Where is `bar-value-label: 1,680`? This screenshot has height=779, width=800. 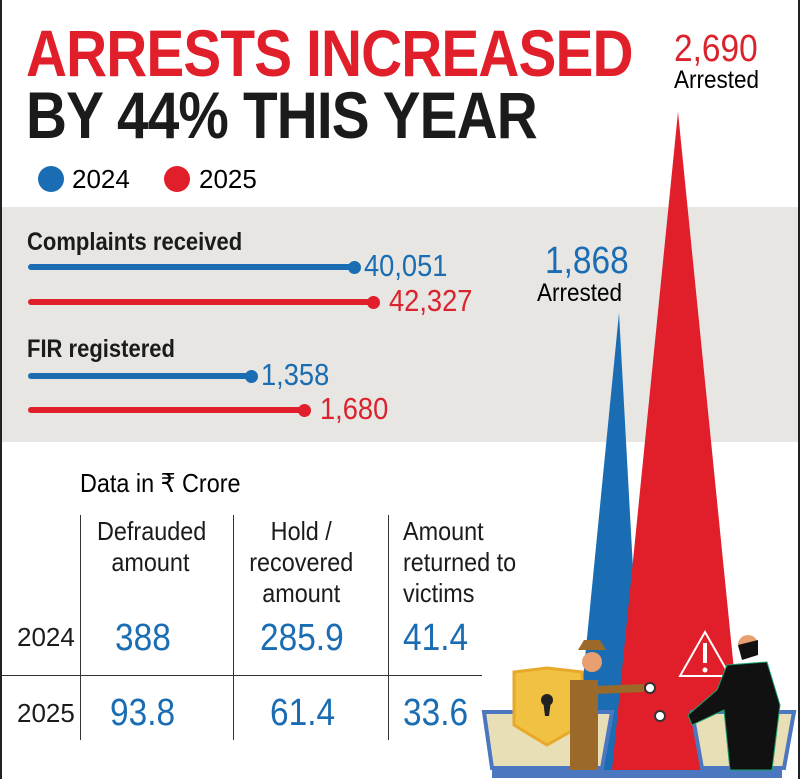
bar-value-label: 1,680 is located at coordinates (354, 408).